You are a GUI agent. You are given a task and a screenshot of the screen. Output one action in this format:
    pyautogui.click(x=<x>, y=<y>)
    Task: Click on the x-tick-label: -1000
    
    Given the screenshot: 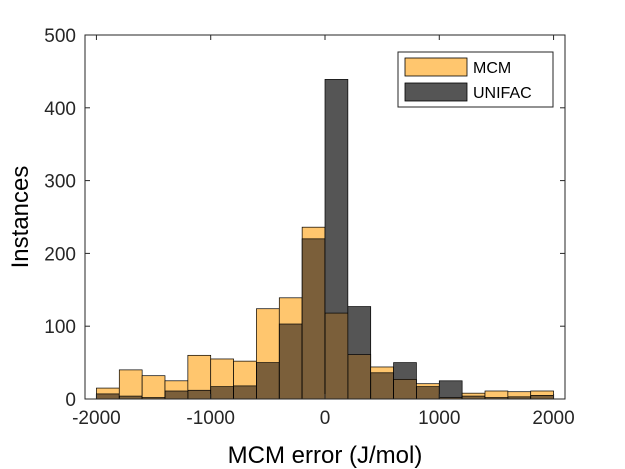 What is the action you would take?
    pyautogui.click(x=210, y=418)
    